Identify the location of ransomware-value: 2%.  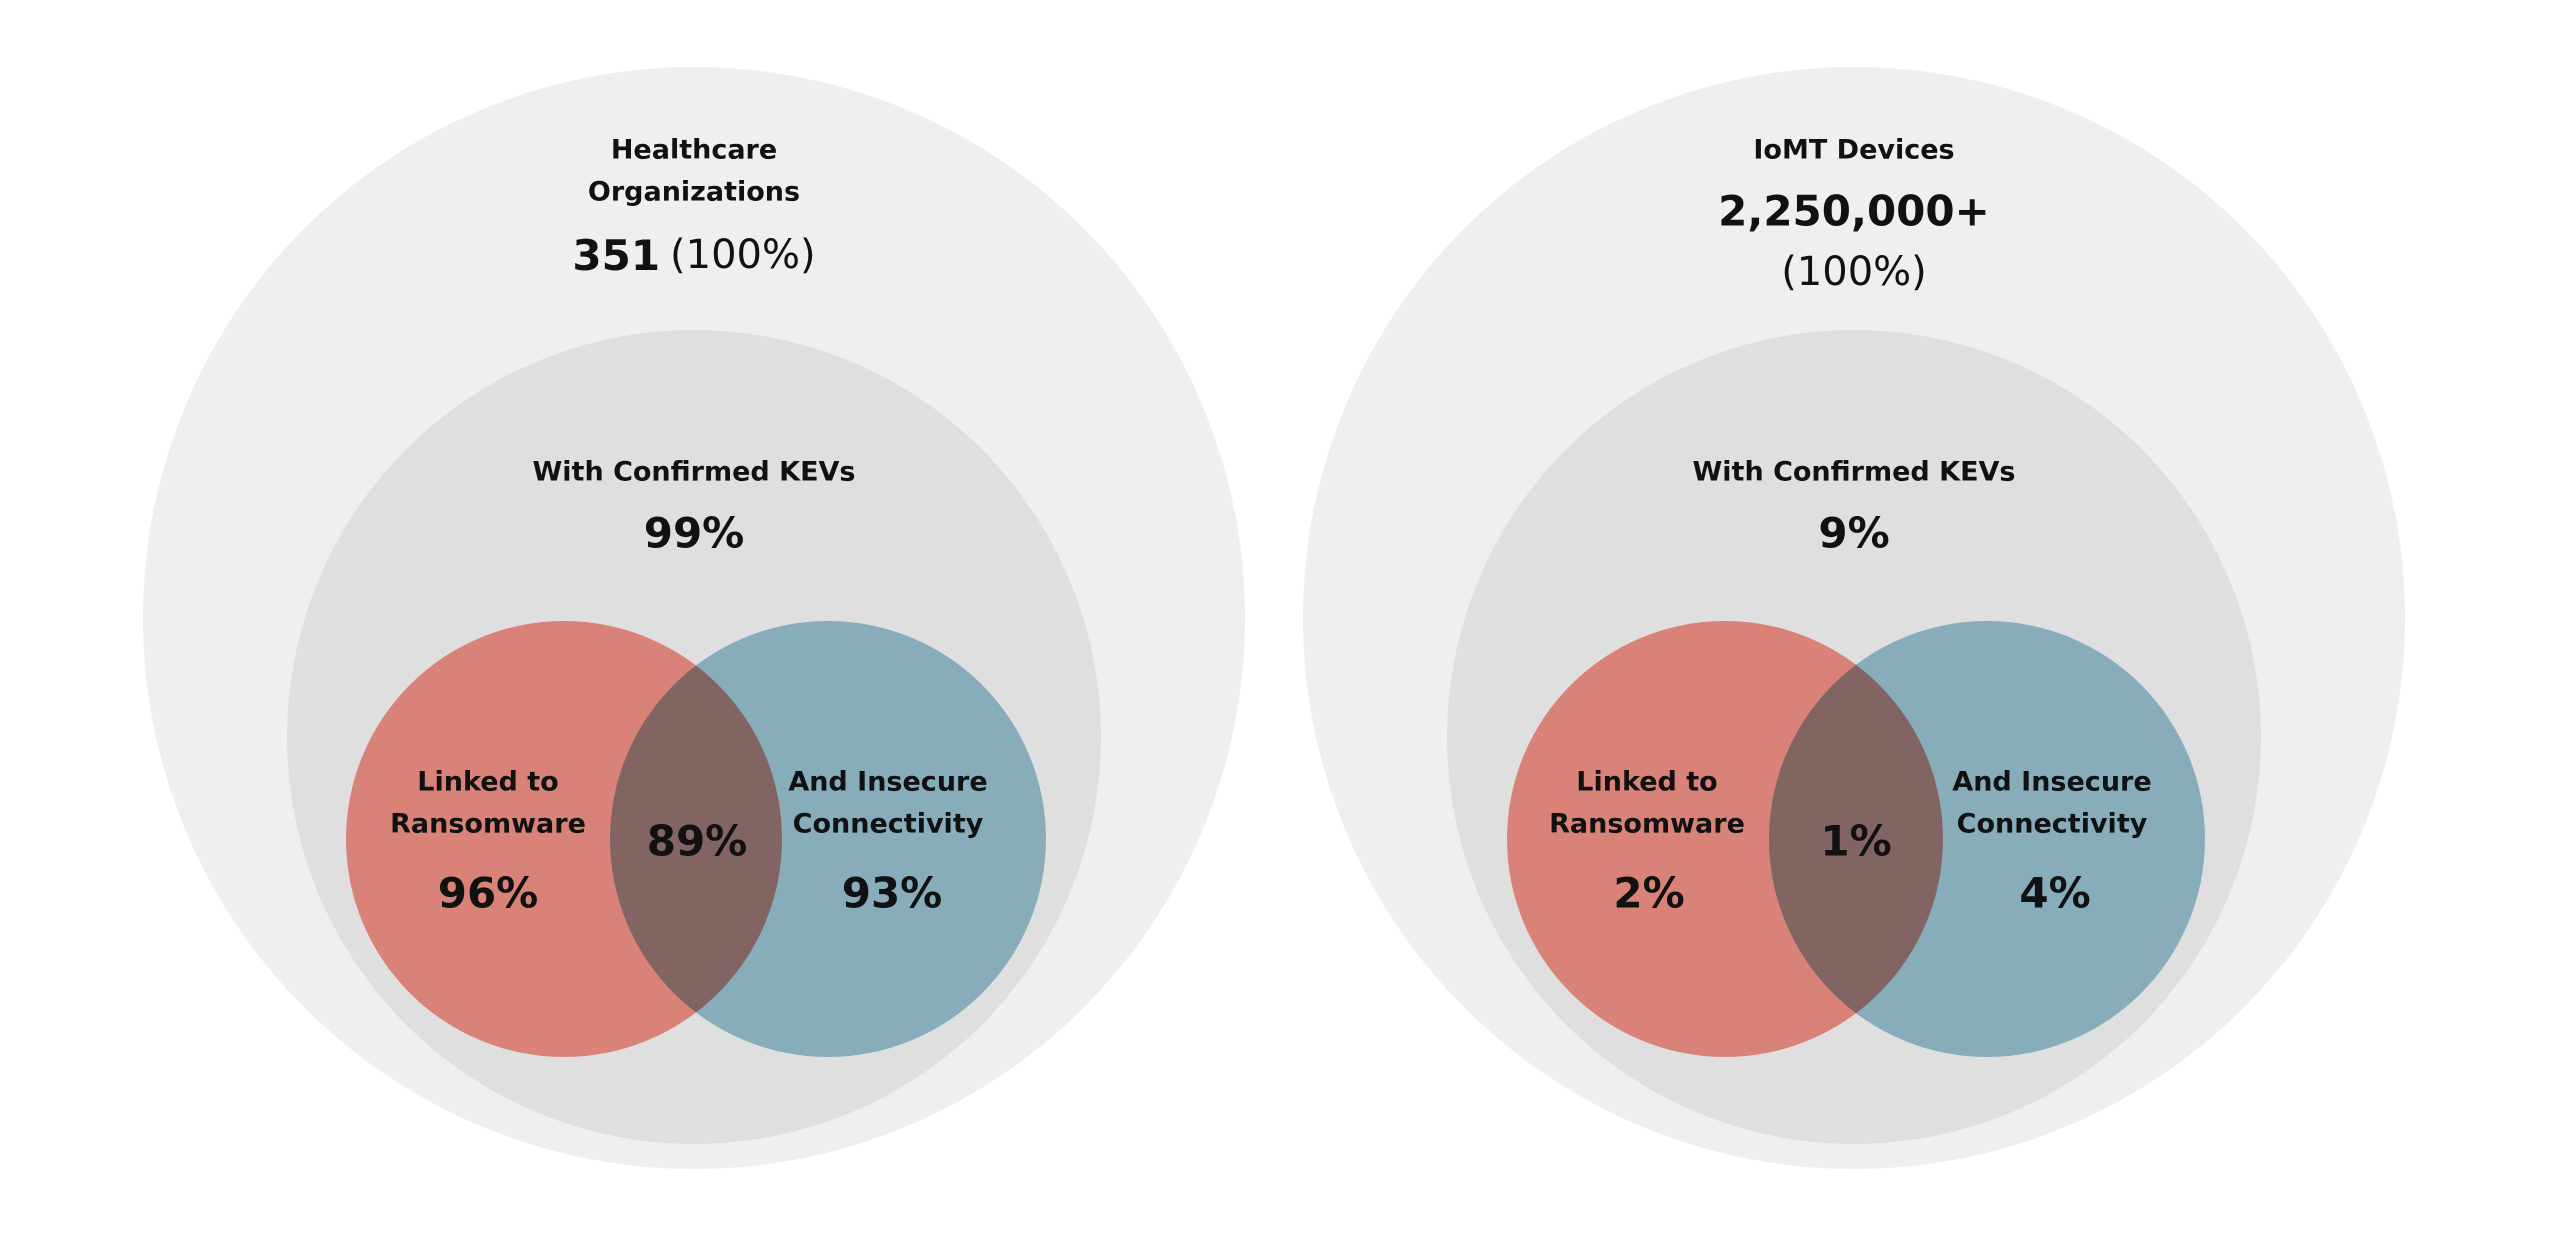
(1648, 893).